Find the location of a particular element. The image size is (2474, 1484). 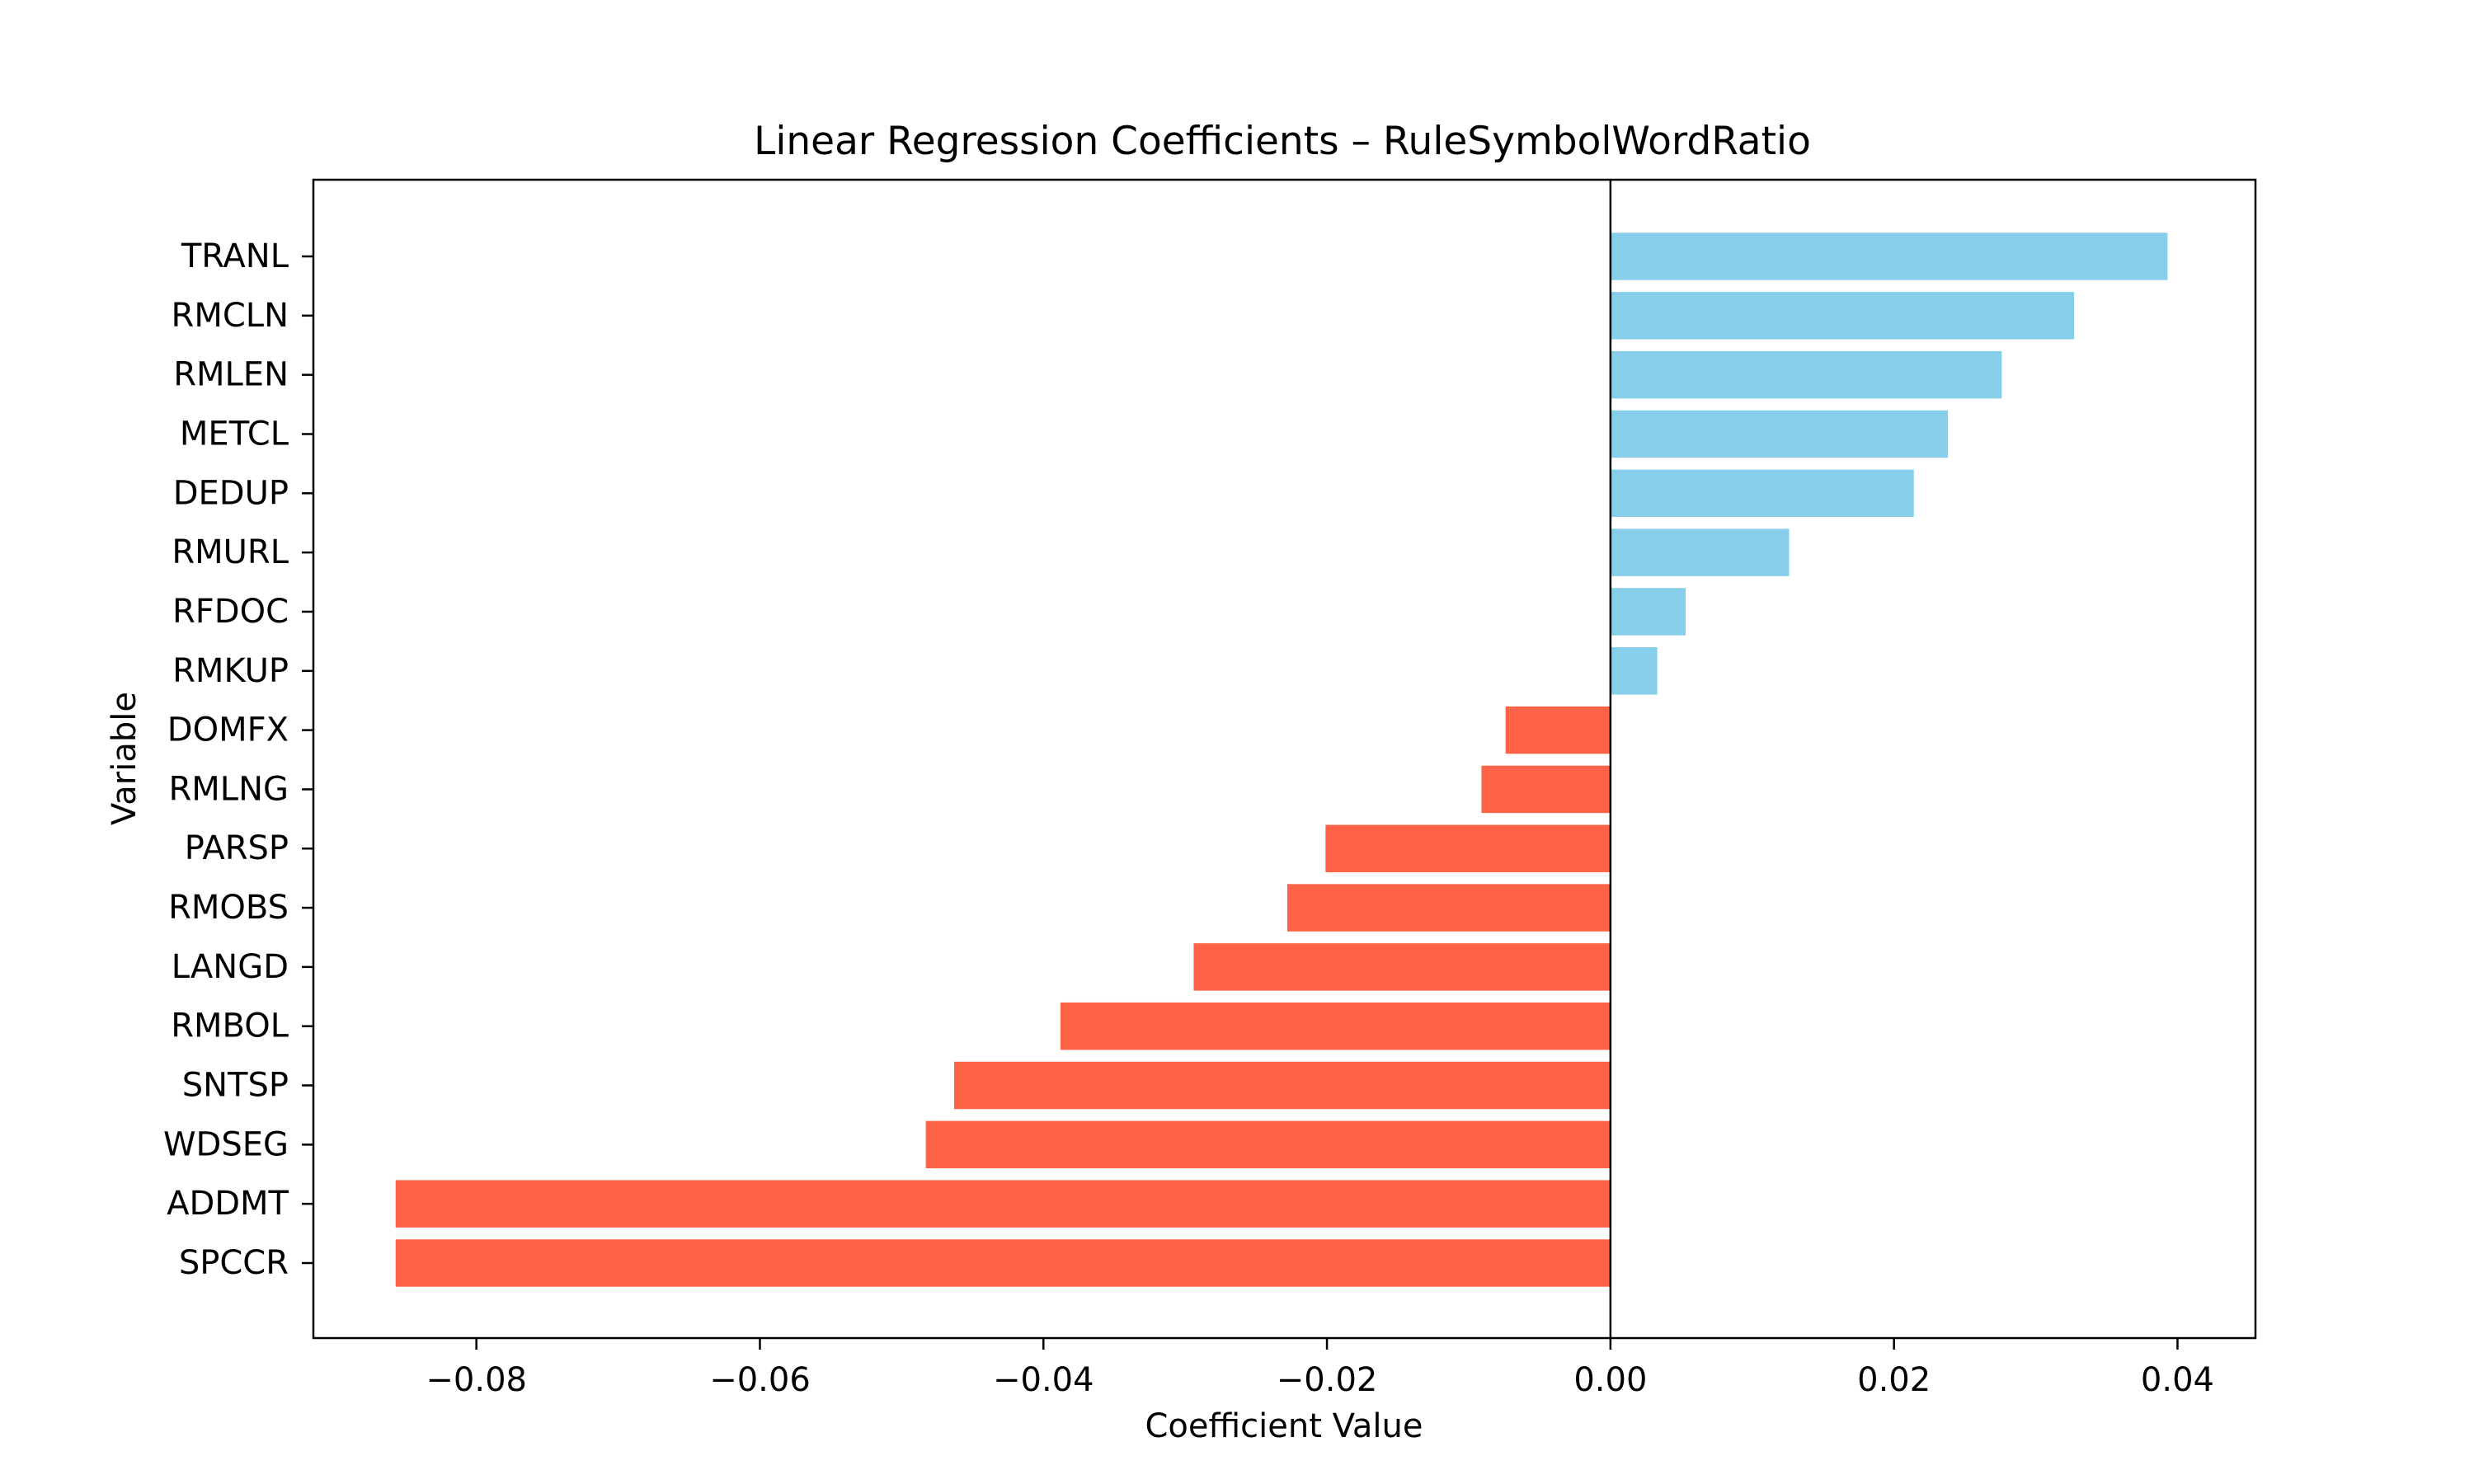

x-tick-label: 0.00 is located at coordinates (1610, 1380).